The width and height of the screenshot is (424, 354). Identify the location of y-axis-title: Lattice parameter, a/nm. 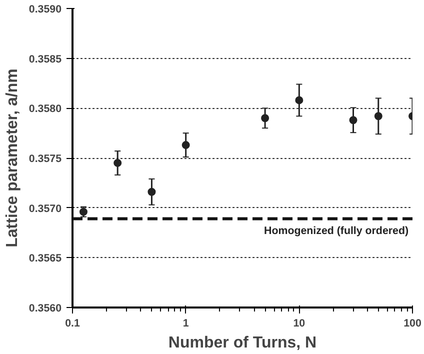
(12, 158).